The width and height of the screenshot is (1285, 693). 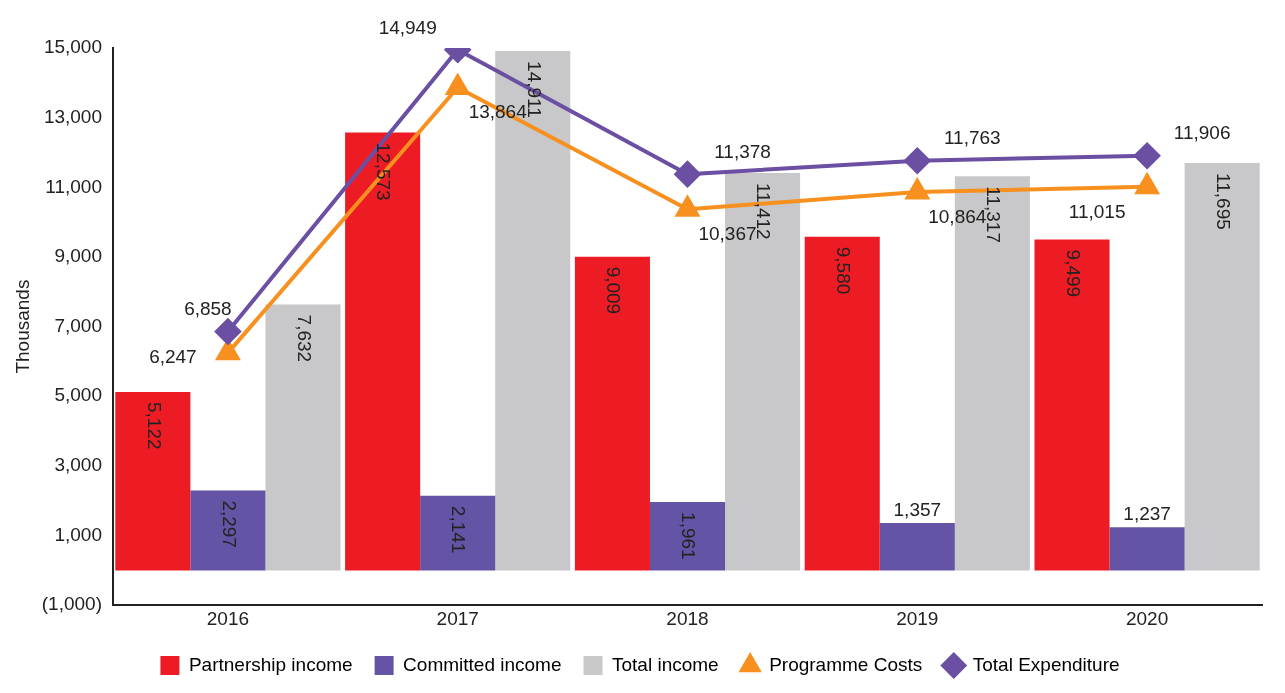 What do you see at coordinates (78, 395) in the screenshot?
I see `y-tick-label: 5,000` at bounding box center [78, 395].